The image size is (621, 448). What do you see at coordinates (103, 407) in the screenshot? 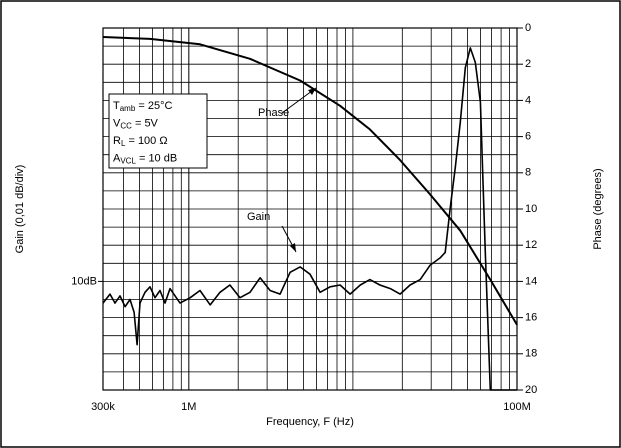
I see `x-tick-label: 300k` at bounding box center [103, 407].